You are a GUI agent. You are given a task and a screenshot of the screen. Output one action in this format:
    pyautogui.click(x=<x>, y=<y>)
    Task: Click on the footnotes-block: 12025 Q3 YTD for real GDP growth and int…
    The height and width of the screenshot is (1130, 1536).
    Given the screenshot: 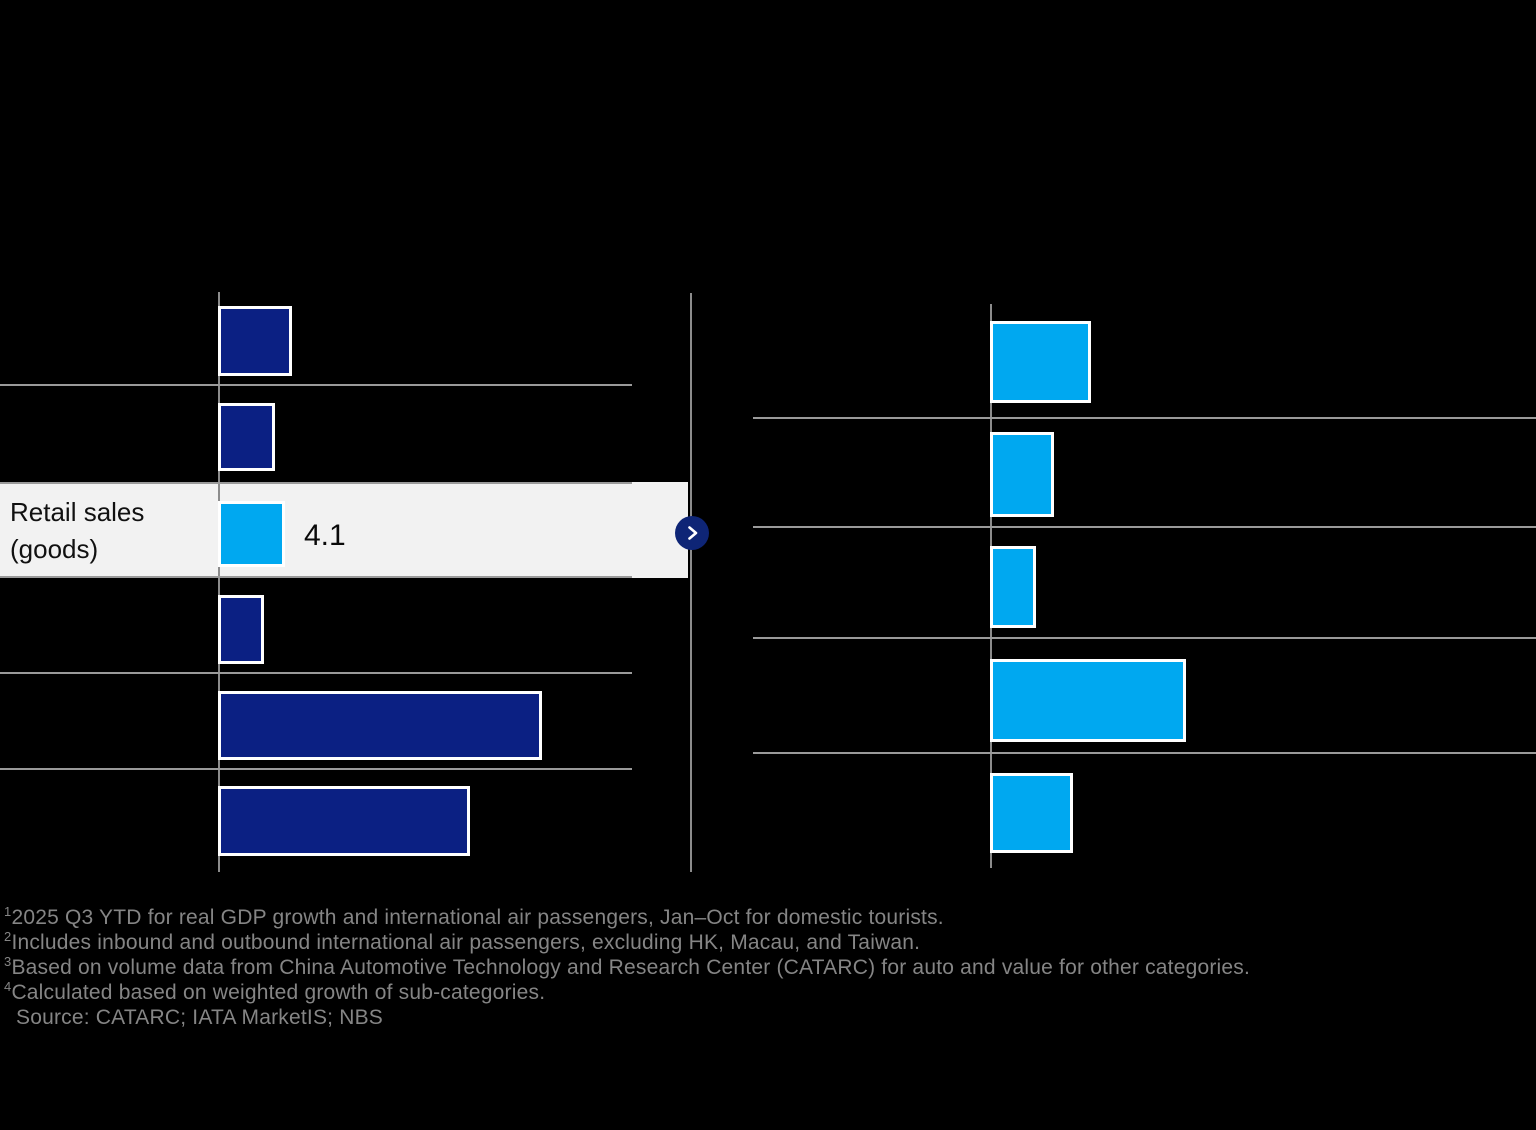 What is the action you would take?
    pyautogui.click(x=627, y=967)
    